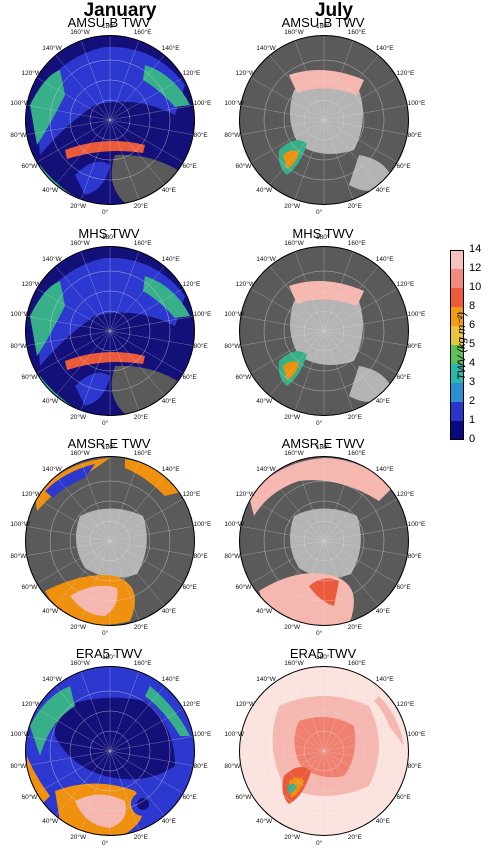 The height and width of the screenshot is (850, 493). Describe the element at coordinates (472, 439) in the screenshot. I see `colorbar-tick-label: 0` at that location.